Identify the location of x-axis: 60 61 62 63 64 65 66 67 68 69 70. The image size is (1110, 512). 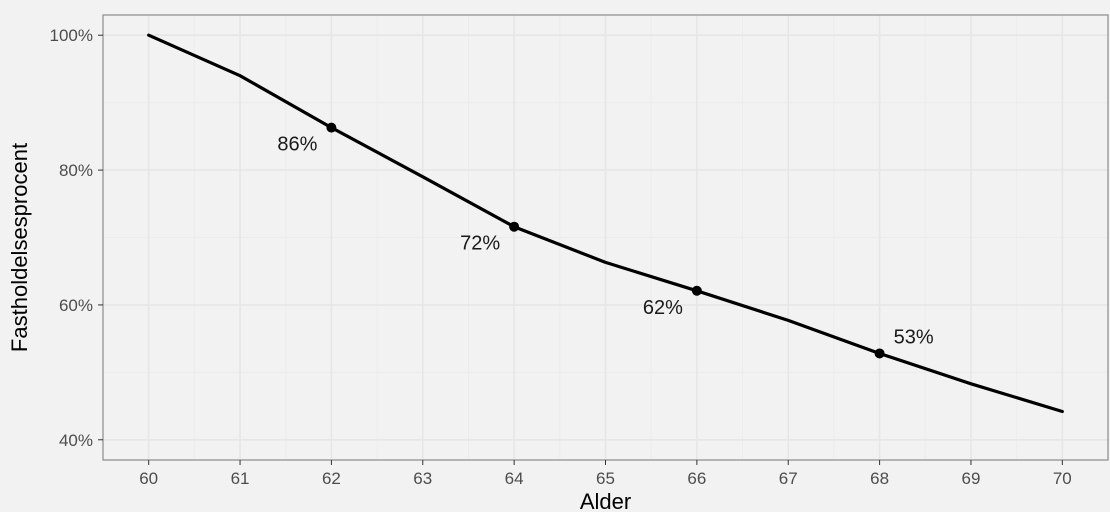
(605, 474).